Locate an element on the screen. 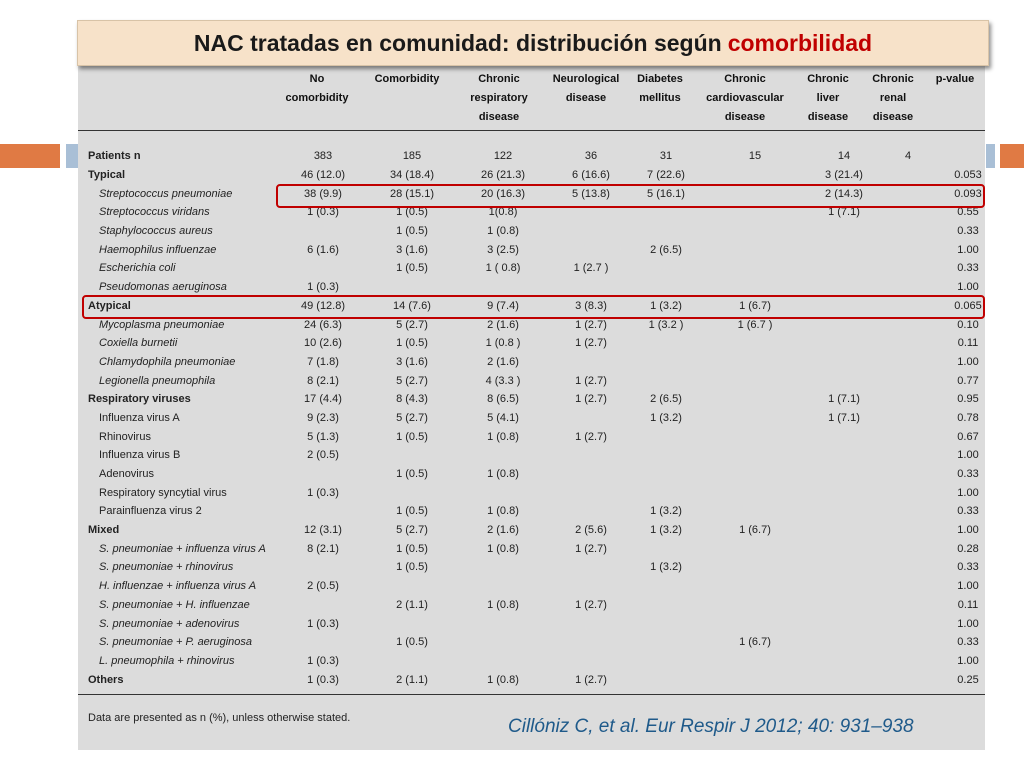  table-row: S. pneumoniae + adenovirus 1 (0.3) 1.00 is located at coordinates (540, 623).